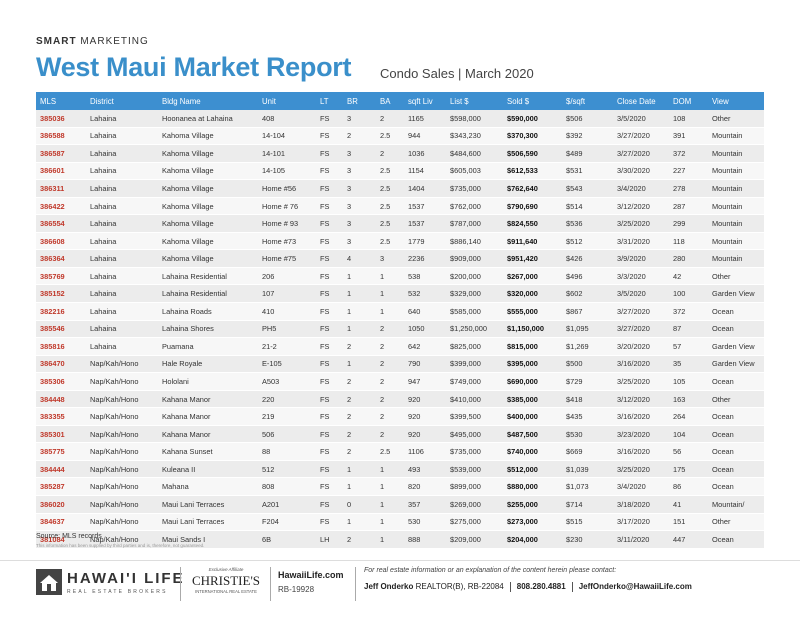  Describe the element at coordinates (532, 311) in the screenshot. I see `table-cell: $555,000` at that location.